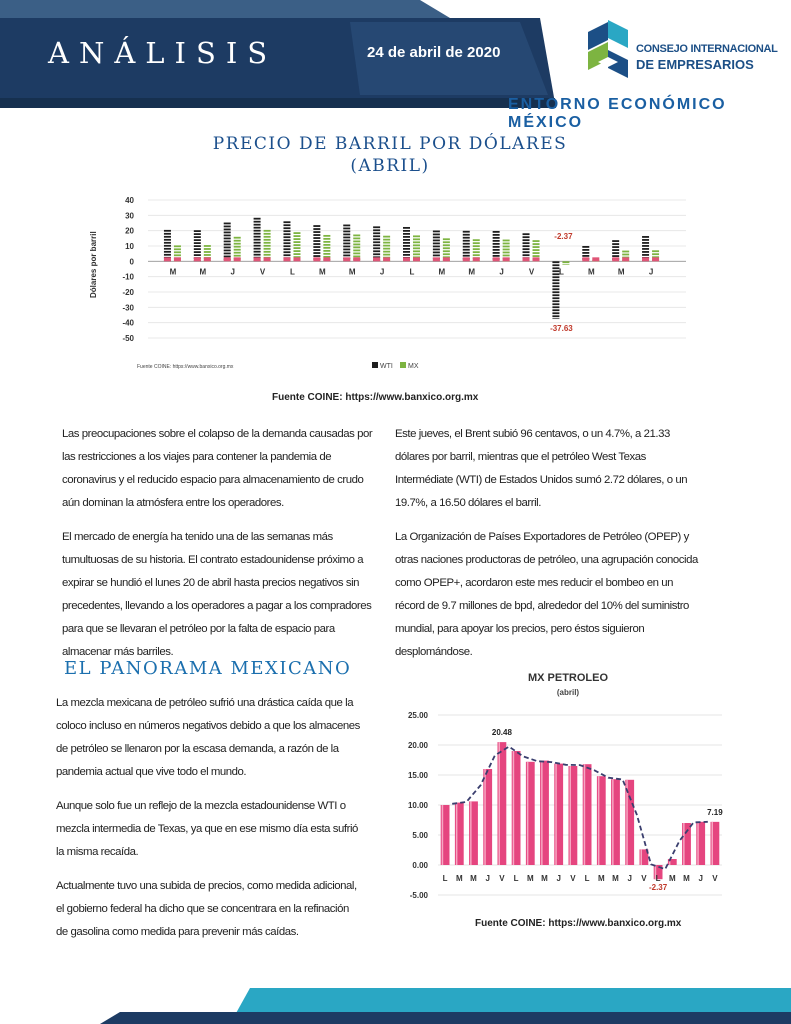 Image resolution: width=791 pixels, height=1024 pixels. What do you see at coordinates (263, 271) in the screenshot?
I see `chart1-xtick: V` at bounding box center [263, 271].